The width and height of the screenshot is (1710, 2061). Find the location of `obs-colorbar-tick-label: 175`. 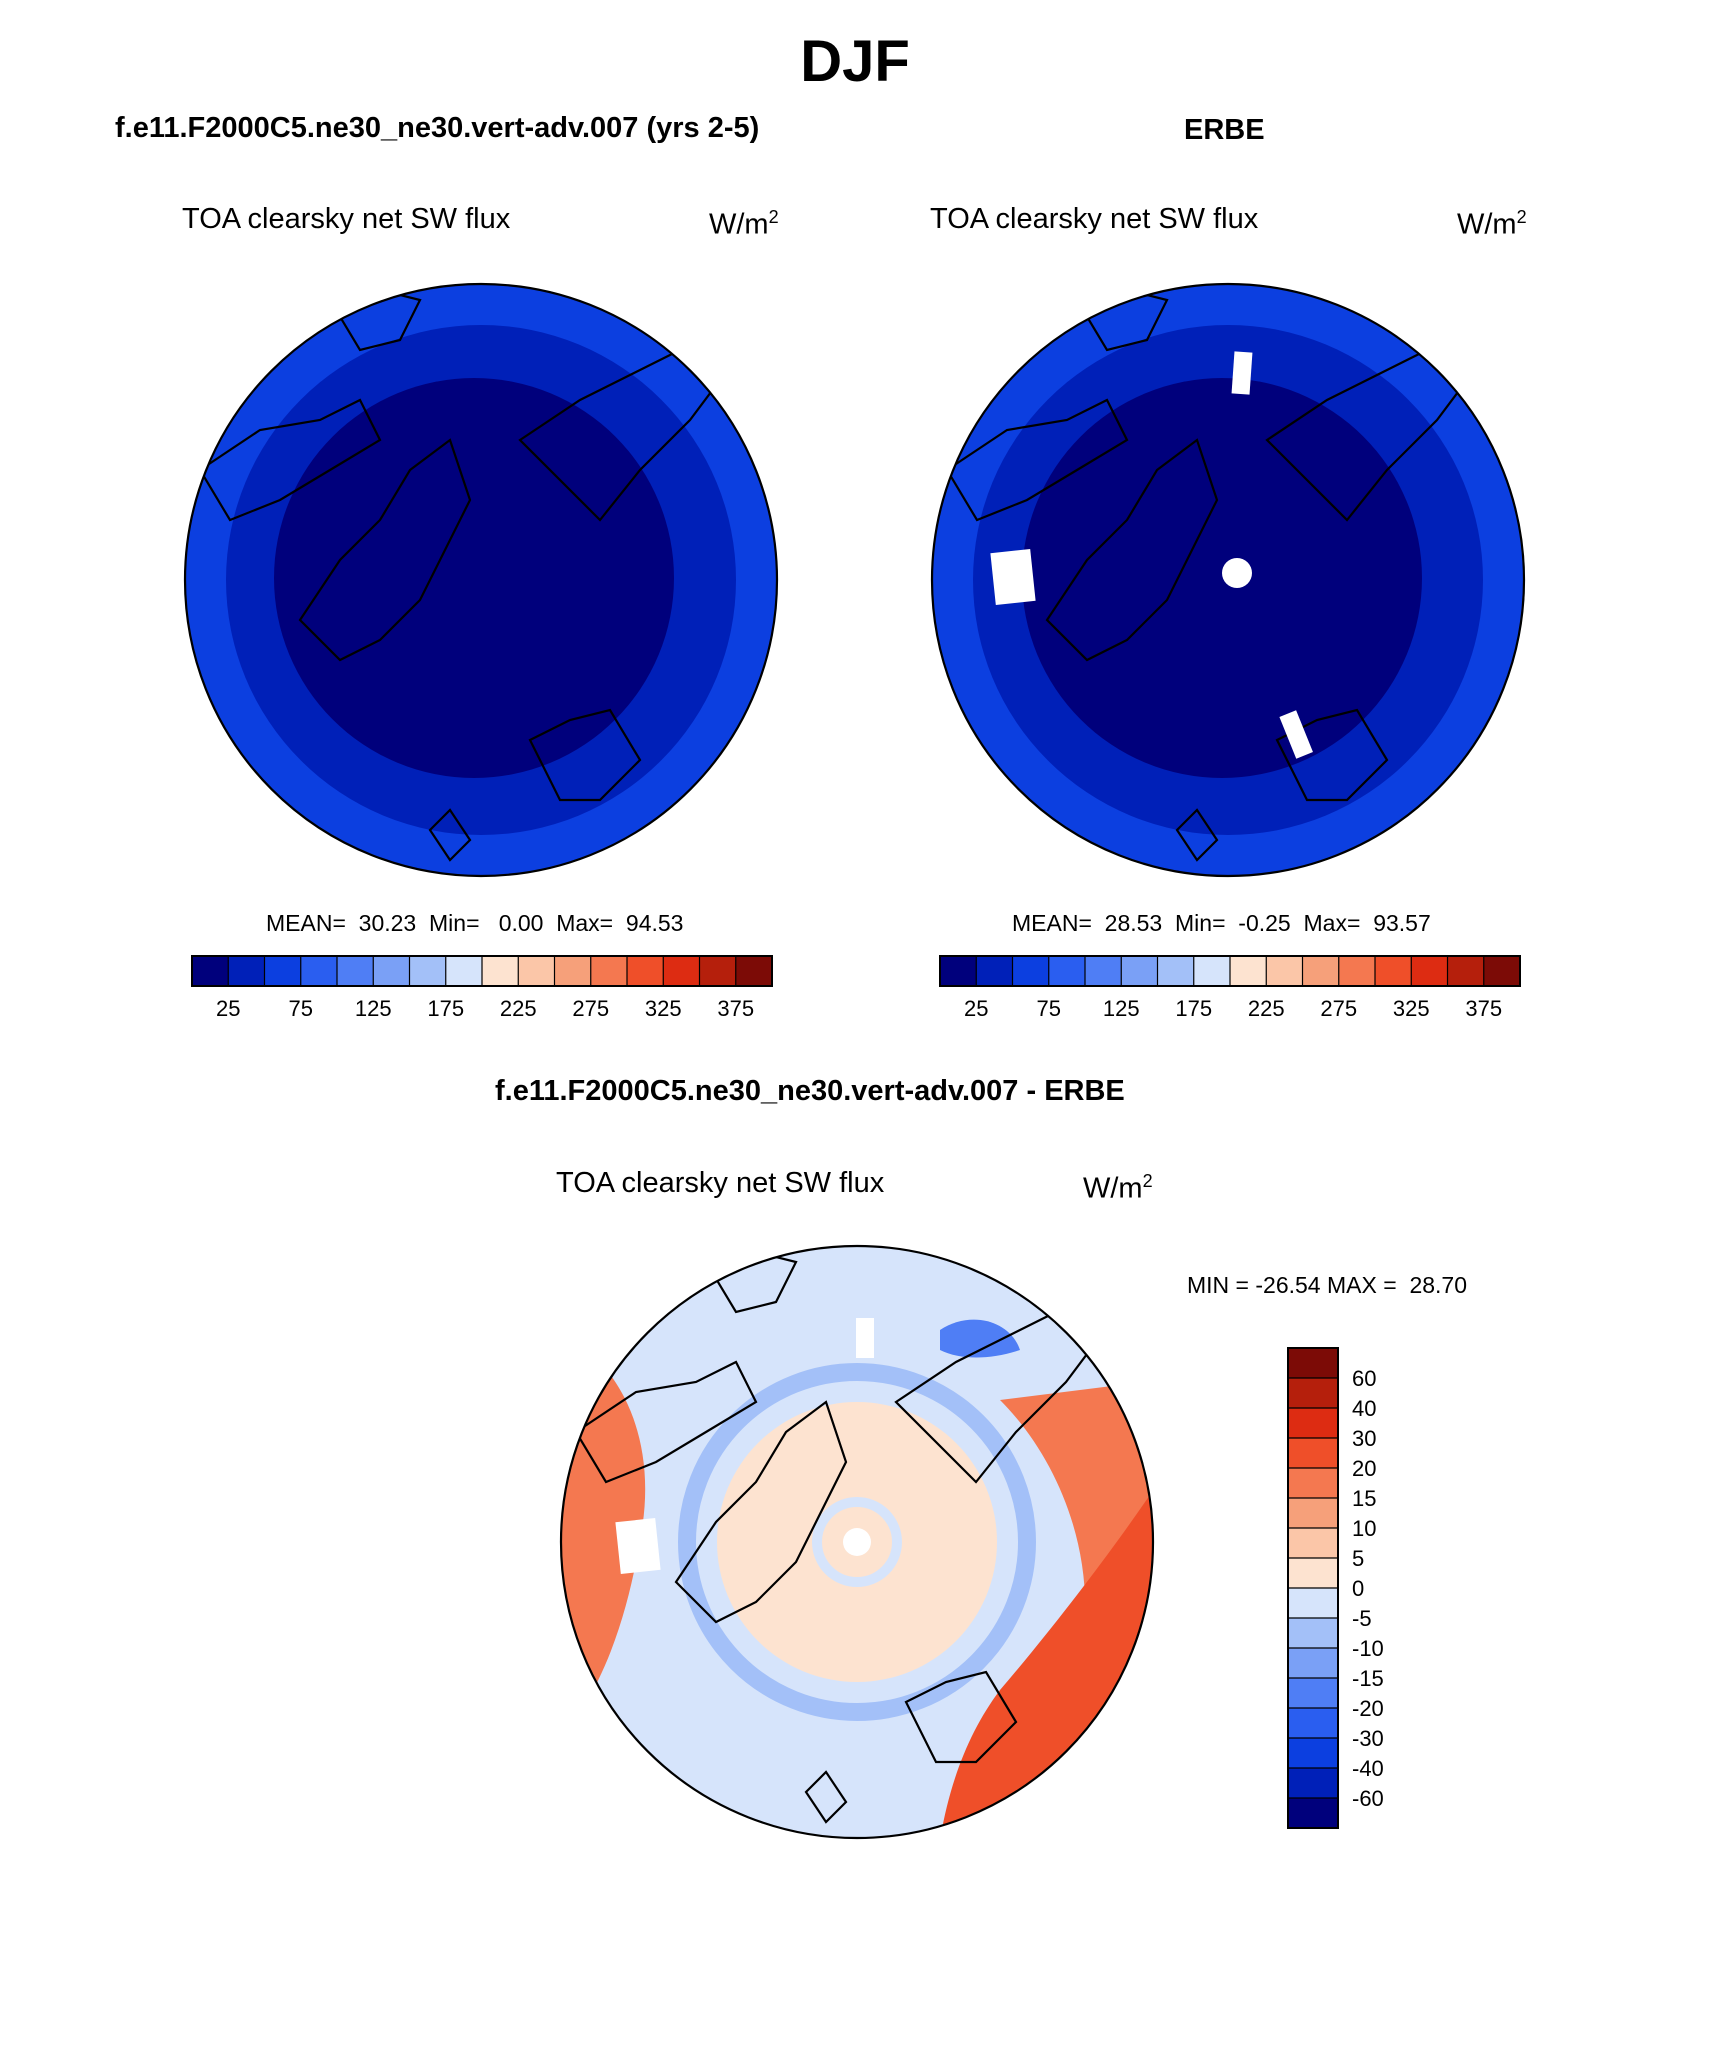

obs-colorbar-tick-label: 175 is located at coordinates (1194, 1008).